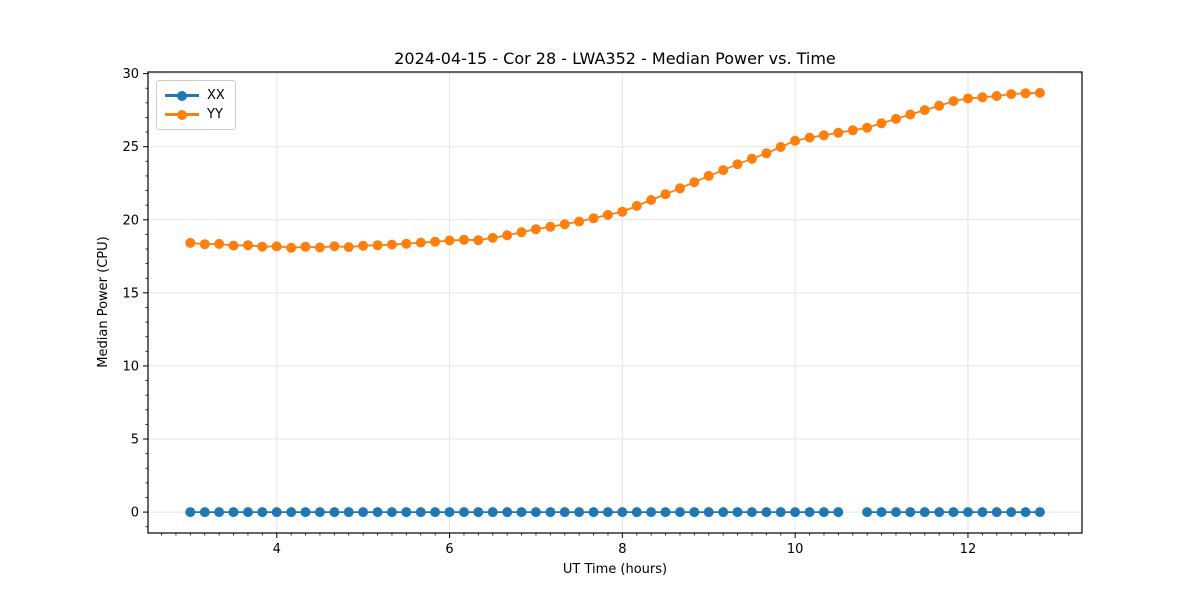  Describe the element at coordinates (277, 549) in the screenshot. I see `x-tick-label: 4` at that location.